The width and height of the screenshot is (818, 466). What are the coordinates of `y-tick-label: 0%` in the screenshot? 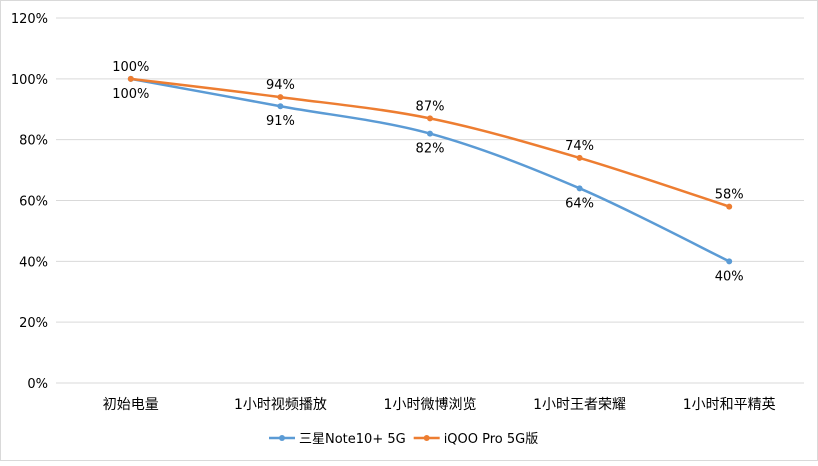 It's located at (37, 384).